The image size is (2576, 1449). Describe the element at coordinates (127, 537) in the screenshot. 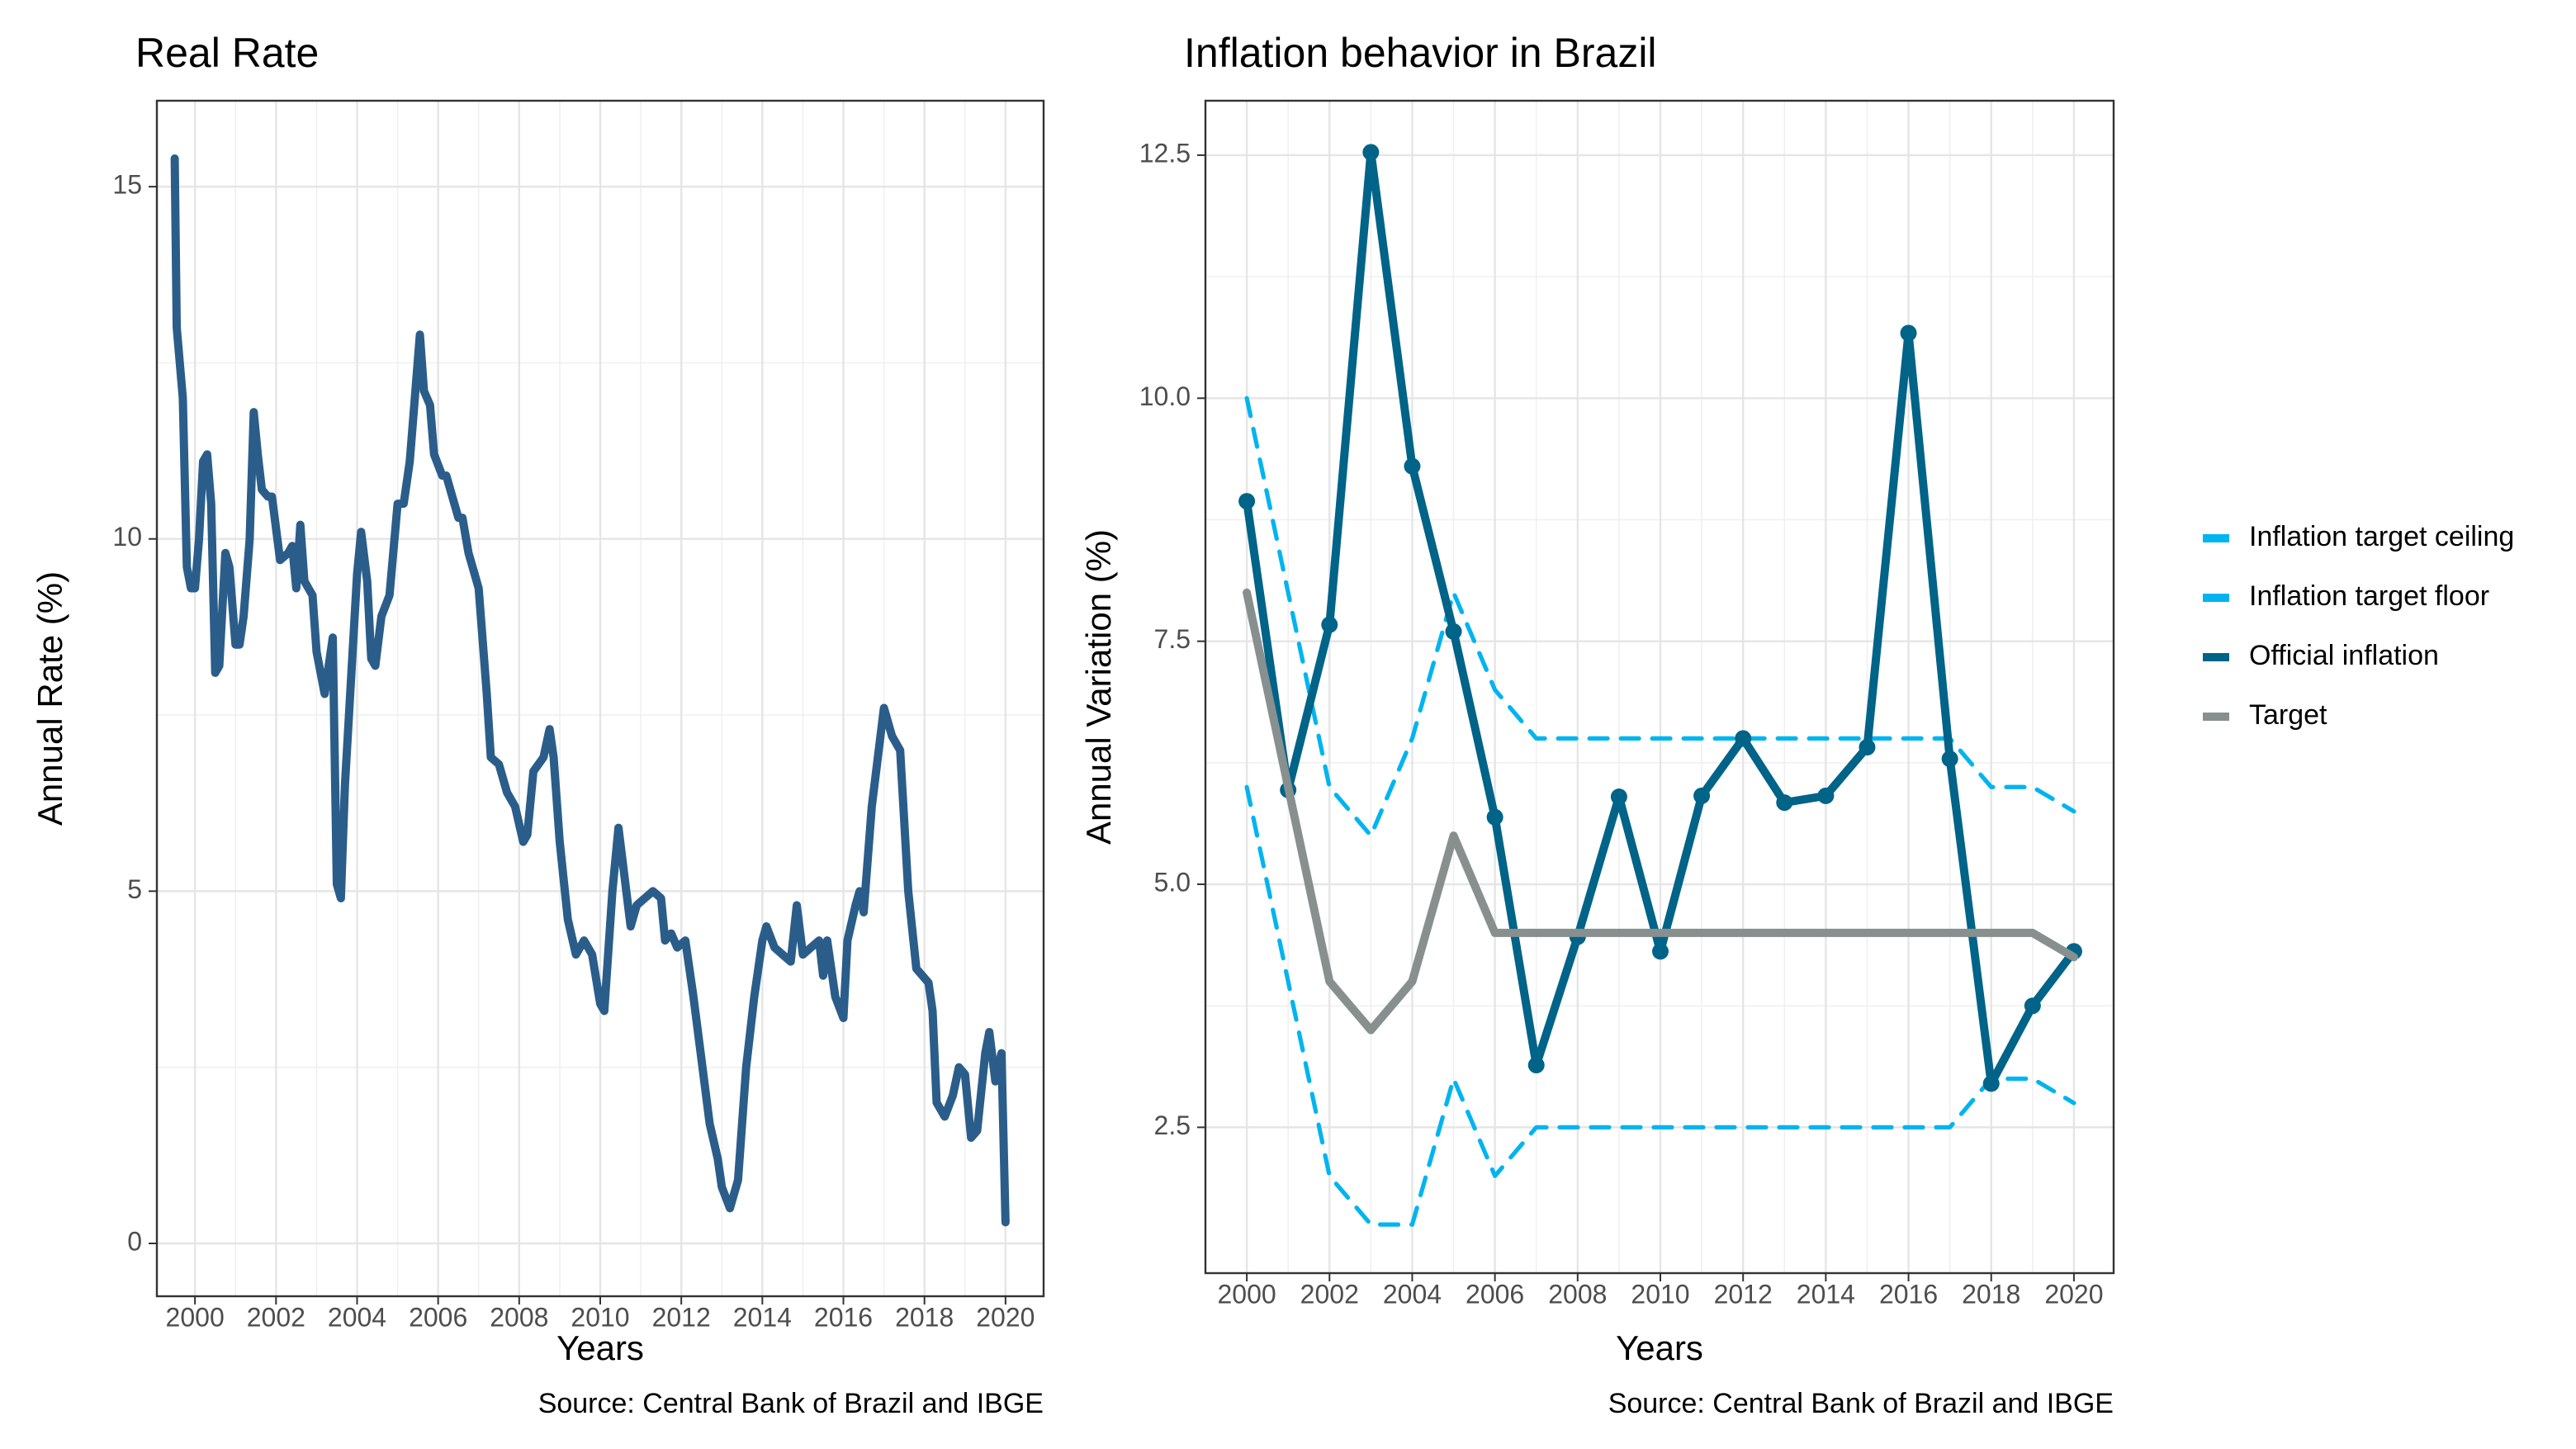

I see `y-tick-label: 10` at that location.